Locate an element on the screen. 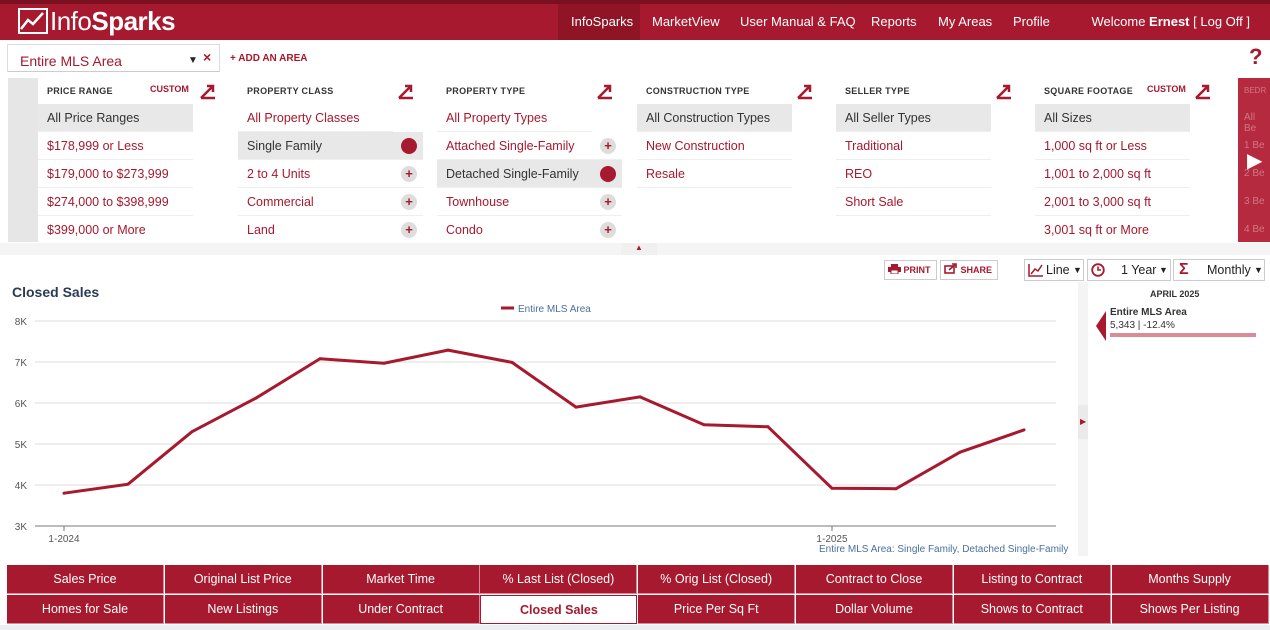 The width and height of the screenshot is (1270, 630). filter-option: Resale is located at coordinates (714, 174).